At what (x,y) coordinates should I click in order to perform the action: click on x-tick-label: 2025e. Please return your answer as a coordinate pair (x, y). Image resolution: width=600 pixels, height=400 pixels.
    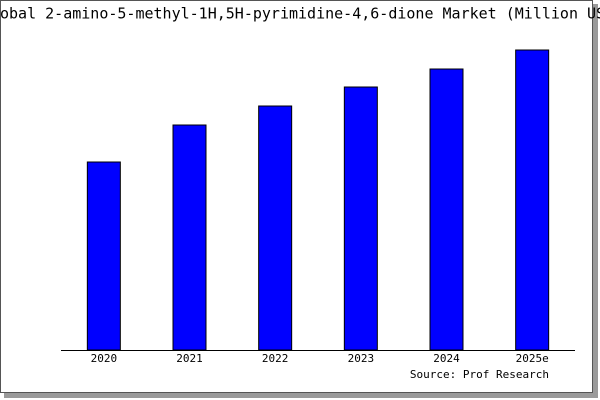
    Looking at the image, I should click on (532, 358).